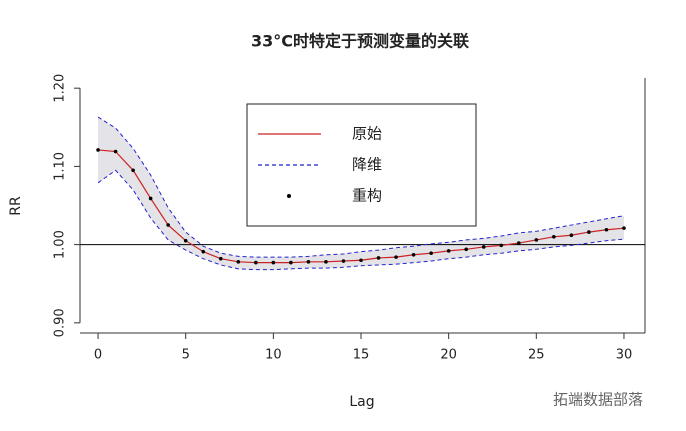 The image size is (686, 431). I want to click on legend-swatch, so click(289, 196).